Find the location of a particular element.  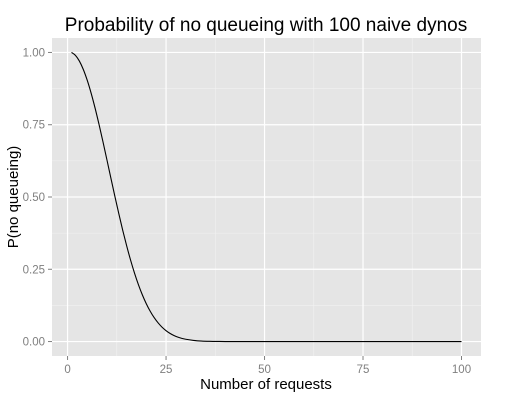

x-tick-label: 25 is located at coordinates (166, 370).